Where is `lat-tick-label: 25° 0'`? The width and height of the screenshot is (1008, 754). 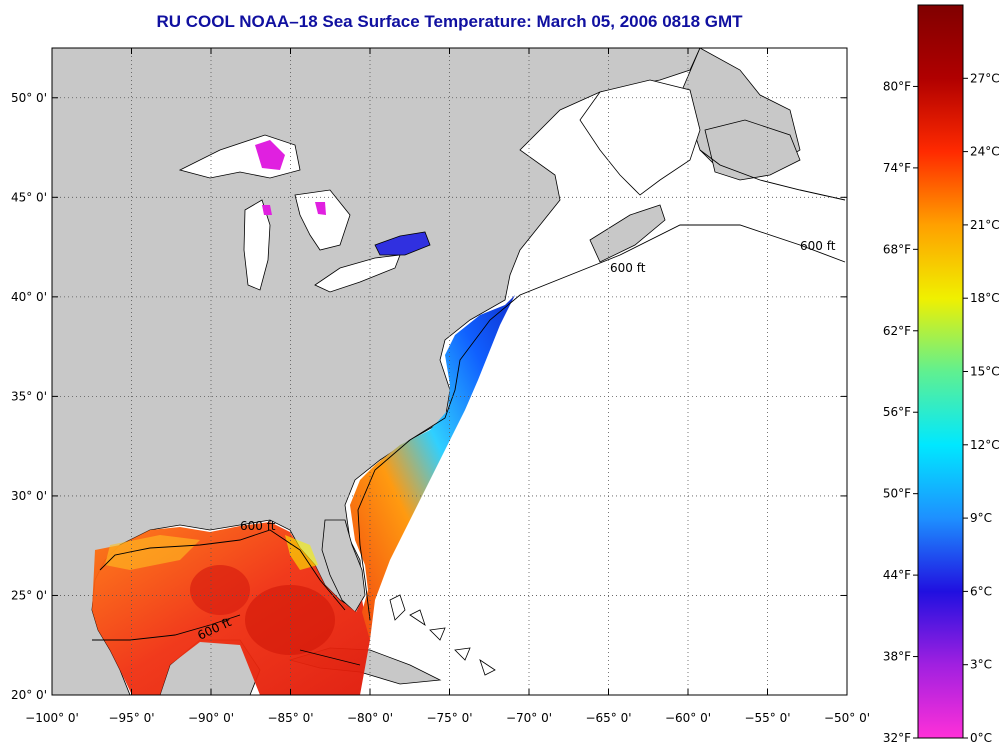 lat-tick-label: 25° 0' is located at coordinates (29, 595).